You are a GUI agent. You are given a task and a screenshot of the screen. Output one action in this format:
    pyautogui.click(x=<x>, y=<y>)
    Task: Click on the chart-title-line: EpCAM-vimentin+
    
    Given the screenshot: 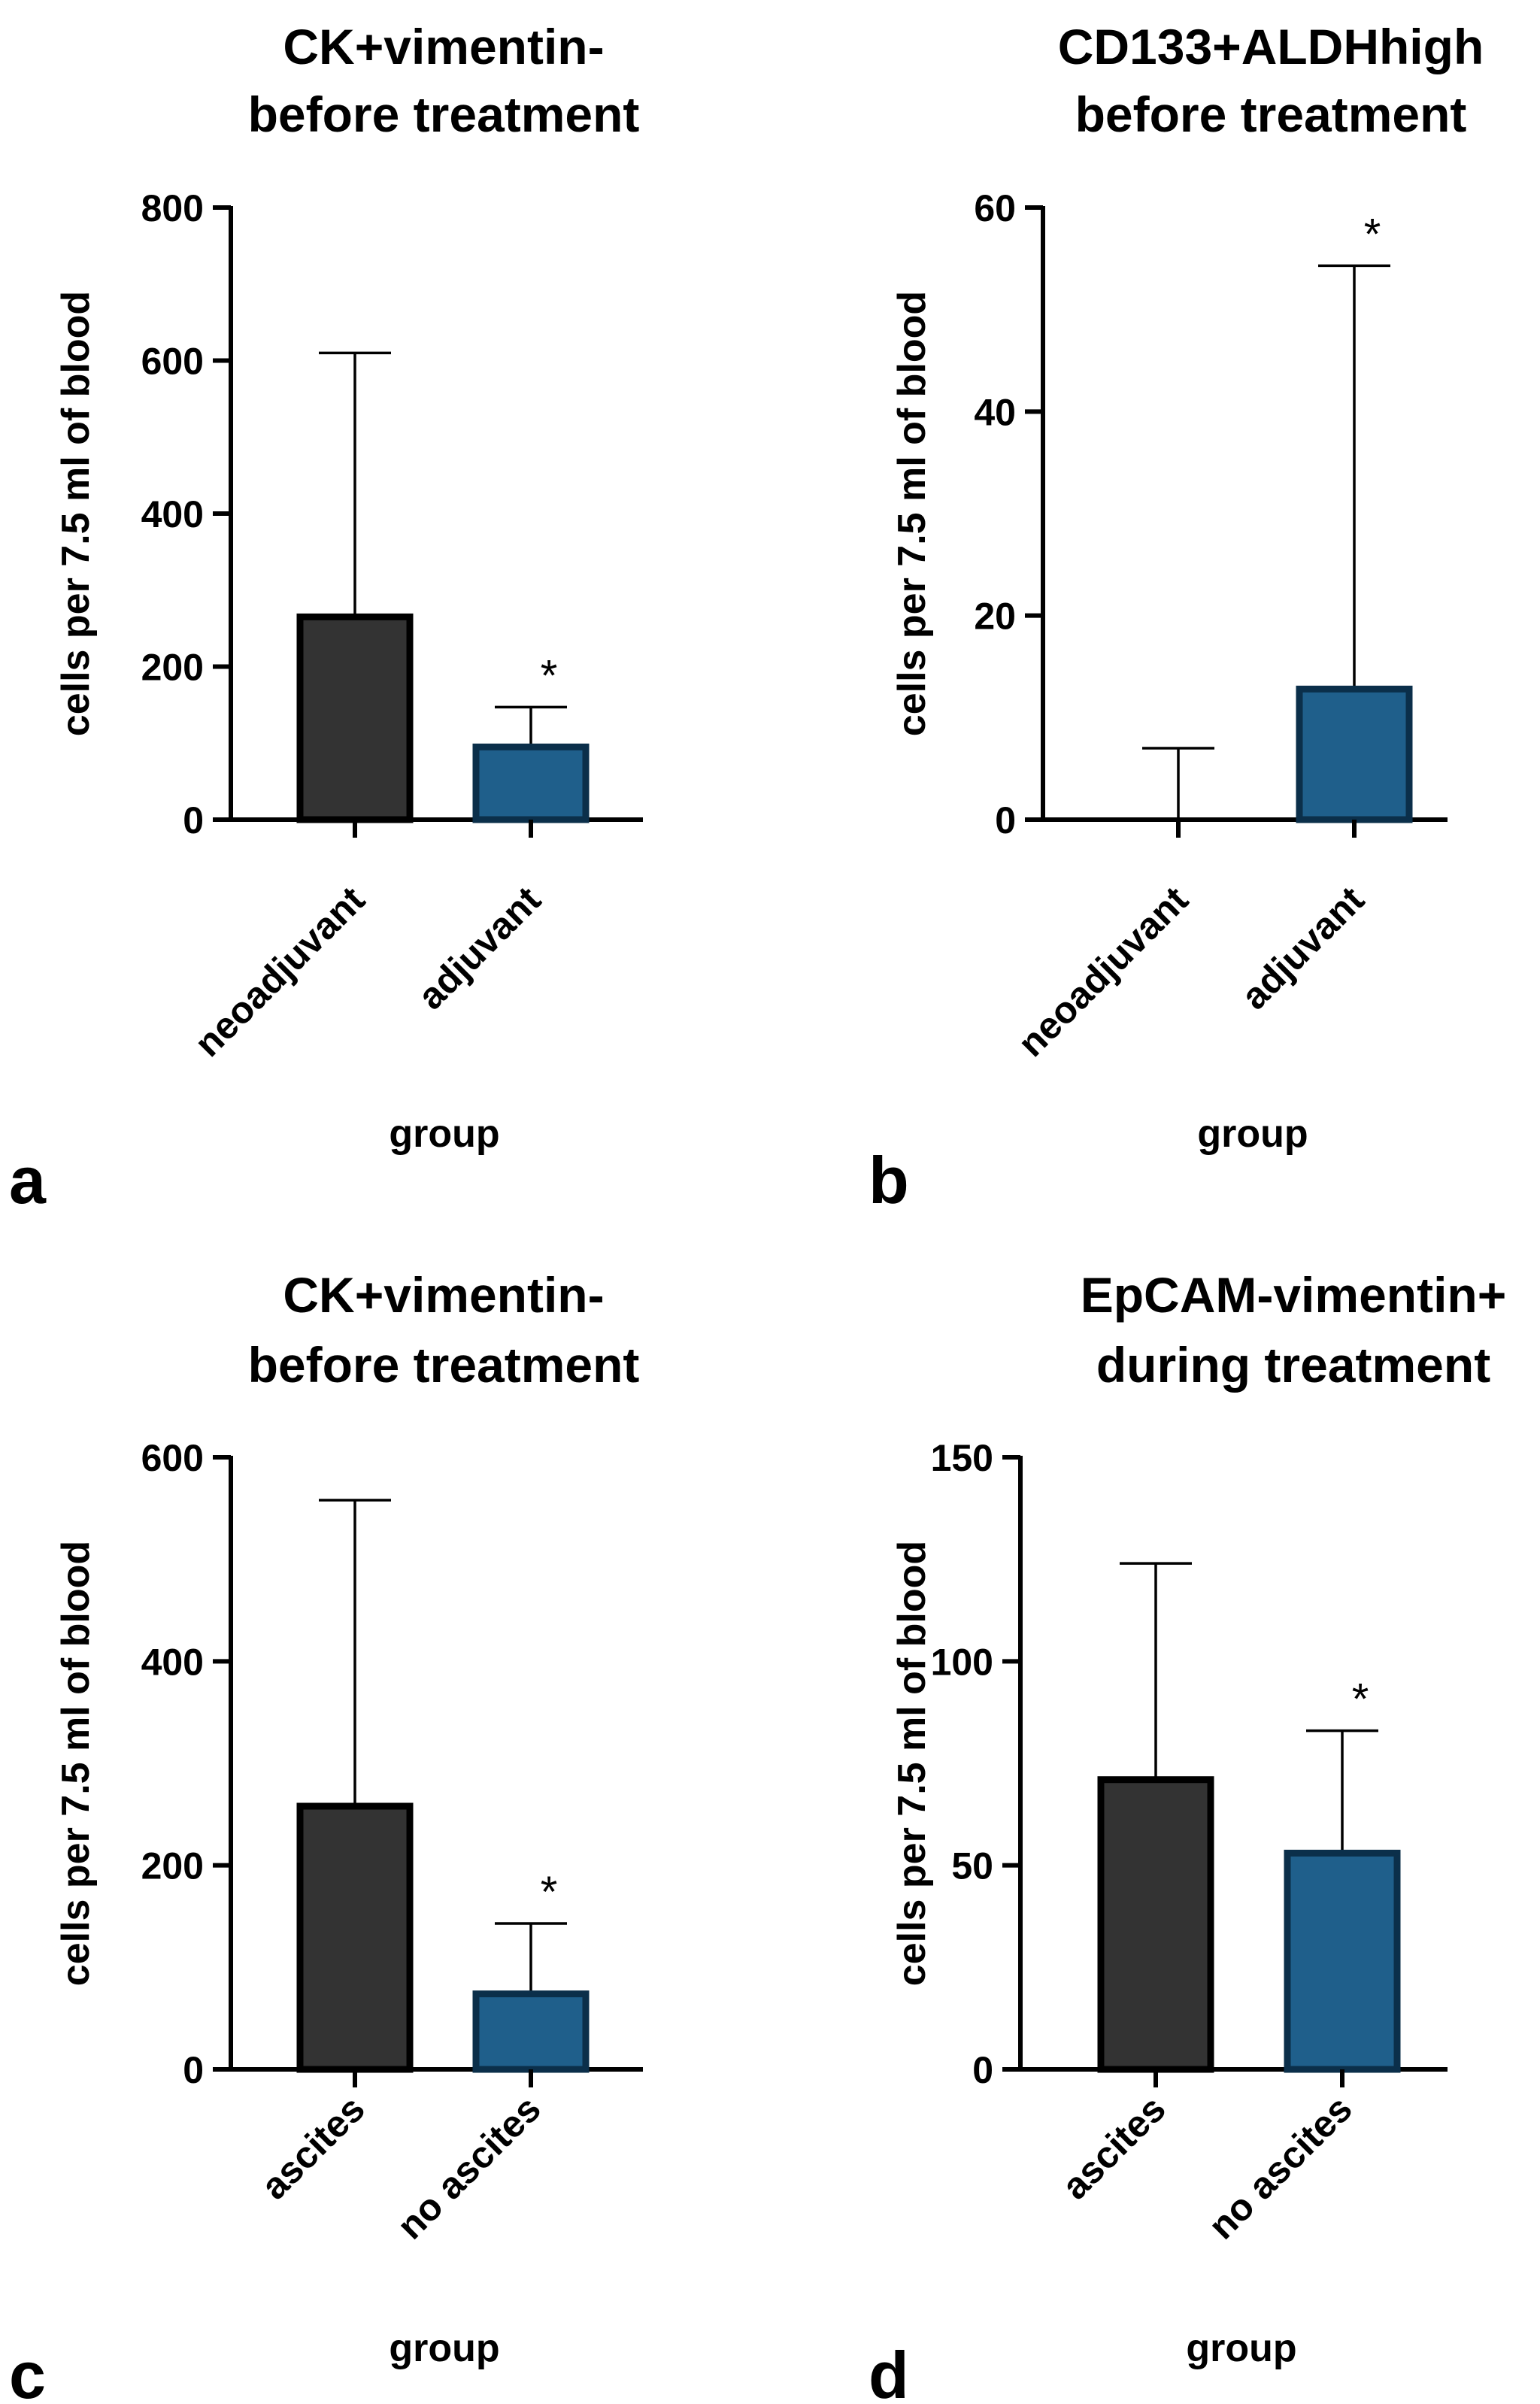 What is the action you would take?
    pyautogui.click(x=1294, y=1295)
    